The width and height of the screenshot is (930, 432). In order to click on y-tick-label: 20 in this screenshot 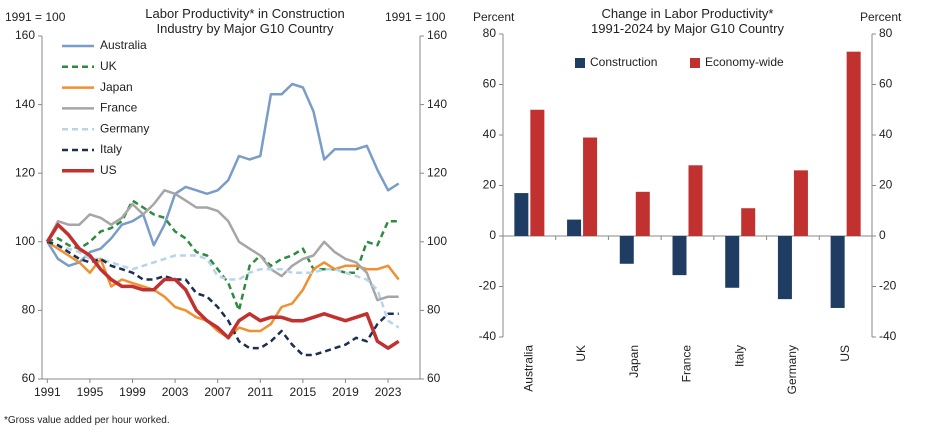, I will do `click(490, 185)`.